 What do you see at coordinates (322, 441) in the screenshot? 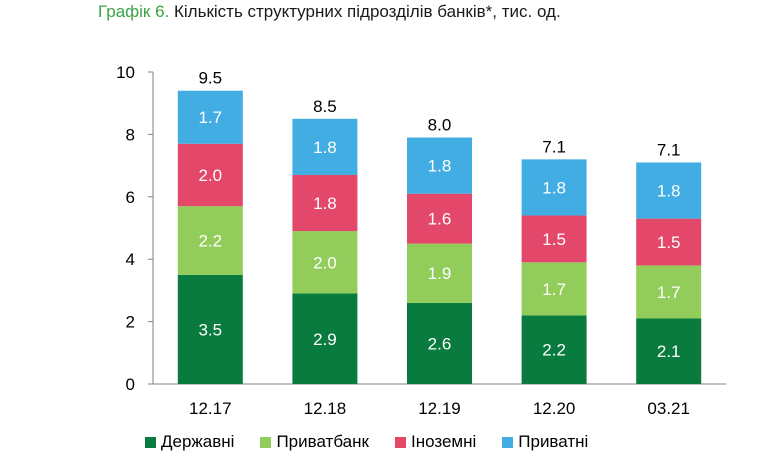
I see `legend-label: Приватбанк` at bounding box center [322, 441].